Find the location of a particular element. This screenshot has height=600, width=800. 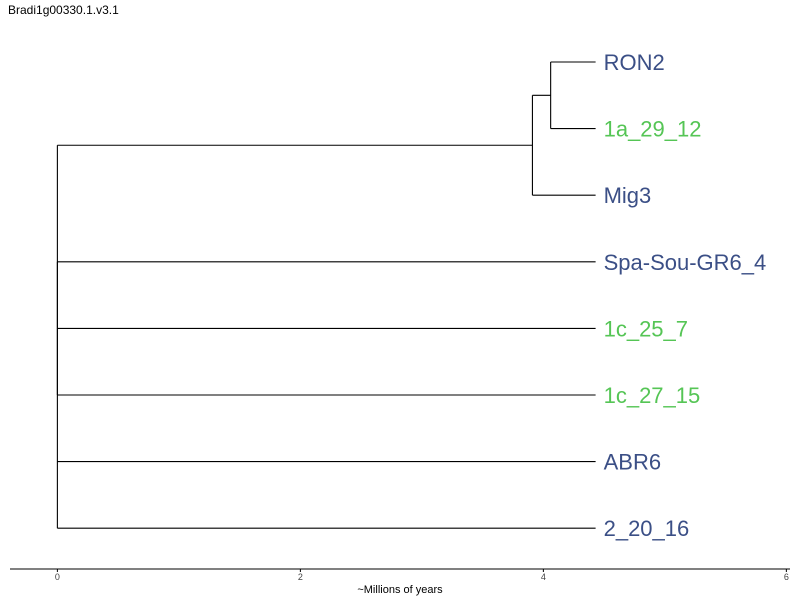

leaf-label: 1c_27_15 is located at coordinates (652, 395).